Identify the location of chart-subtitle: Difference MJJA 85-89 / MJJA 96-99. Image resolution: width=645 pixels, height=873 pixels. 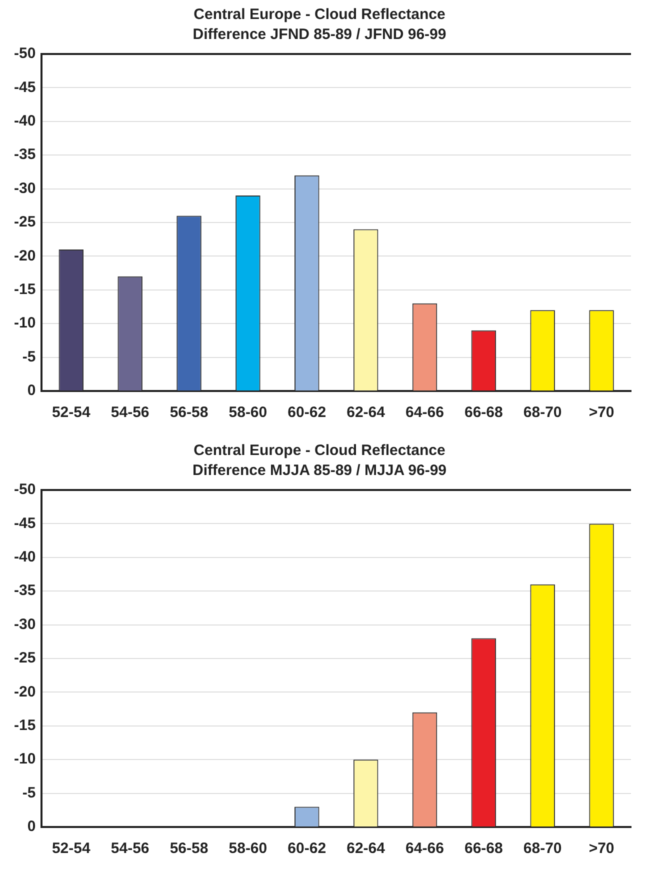
(319, 471).